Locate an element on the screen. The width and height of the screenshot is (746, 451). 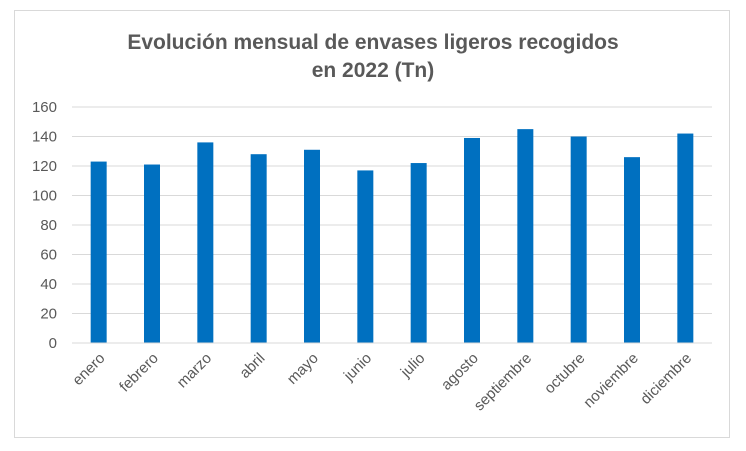
bar-agosto is located at coordinates (472, 240).